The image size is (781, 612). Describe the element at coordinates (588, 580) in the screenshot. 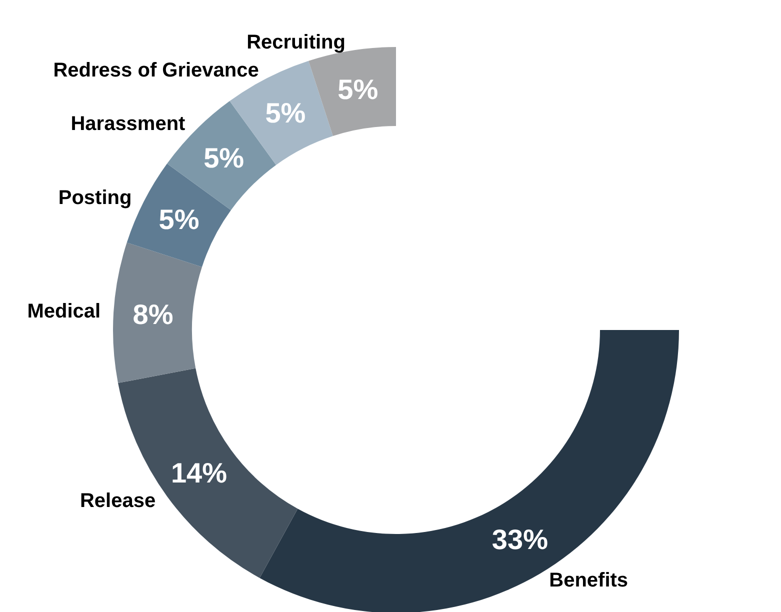

I see `slice-label: Benefits` at that location.